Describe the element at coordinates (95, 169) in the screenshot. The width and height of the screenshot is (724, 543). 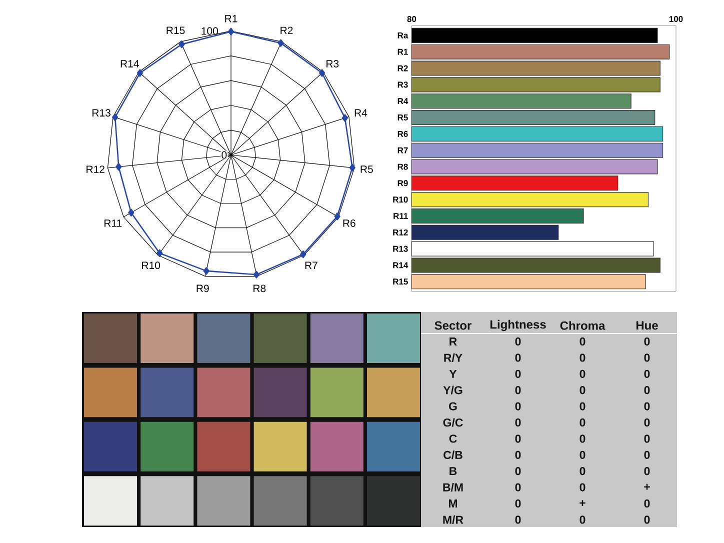
I see `spoke-label: R12` at that location.